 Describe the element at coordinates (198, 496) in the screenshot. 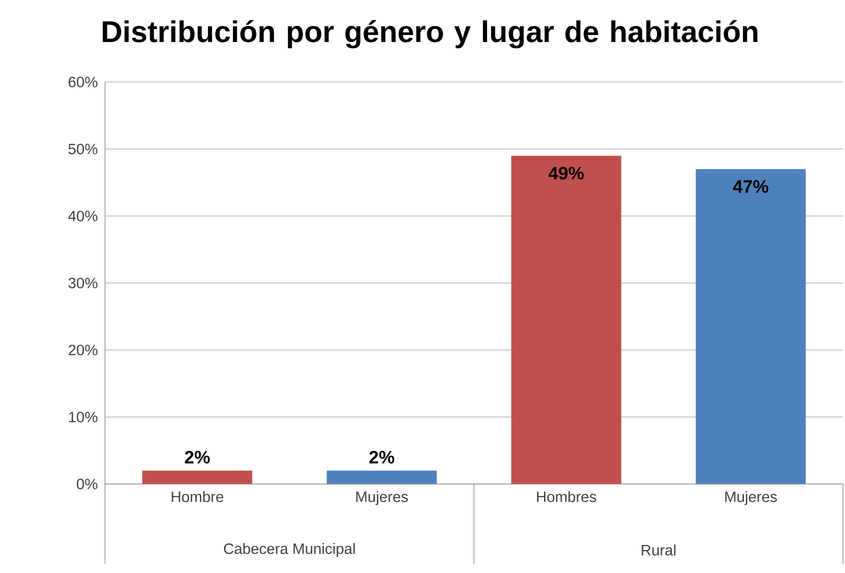

I see `x-tick-label: Hombre` at that location.